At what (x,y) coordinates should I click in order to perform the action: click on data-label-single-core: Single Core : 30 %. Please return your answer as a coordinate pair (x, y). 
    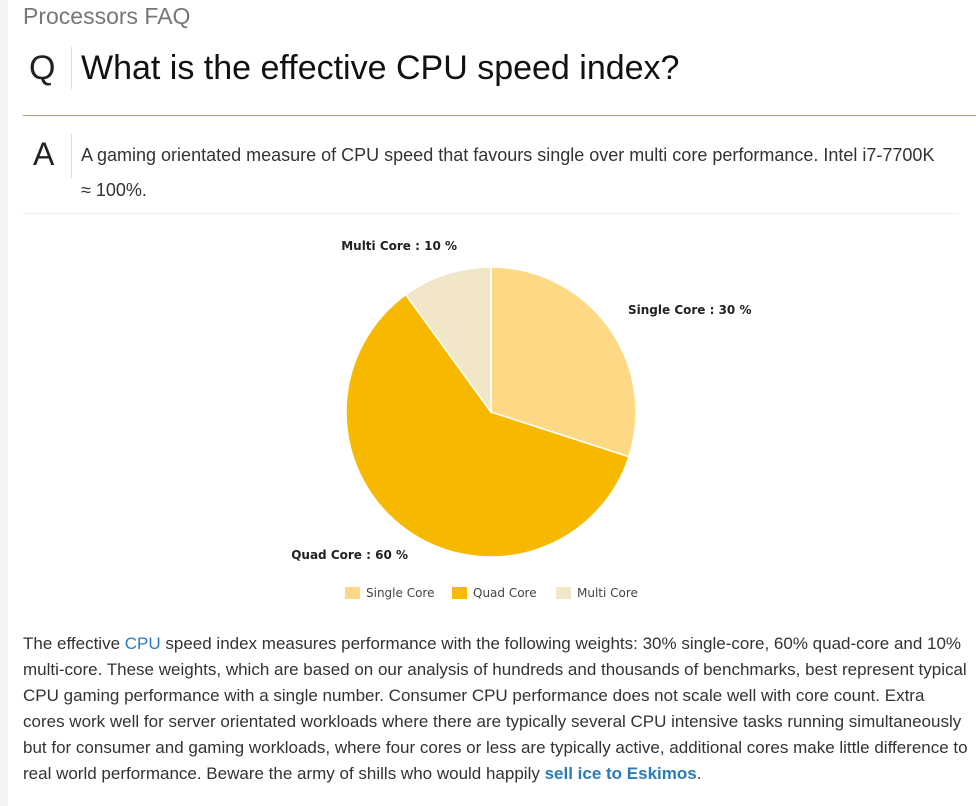
    Looking at the image, I should click on (689, 310).